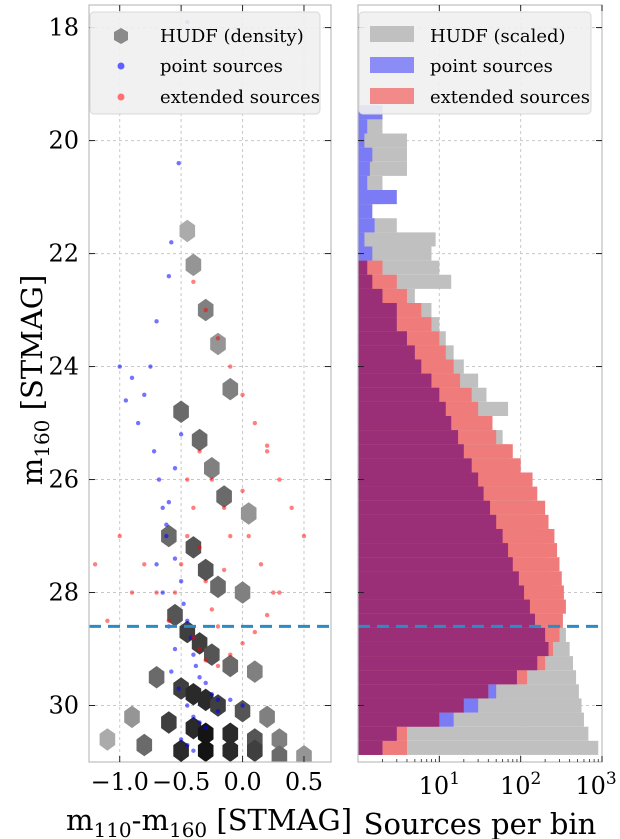  Describe the element at coordinates (34, 380) in the screenshot. I see `left-y-axis-label: m160 [STMAG]` at that location.